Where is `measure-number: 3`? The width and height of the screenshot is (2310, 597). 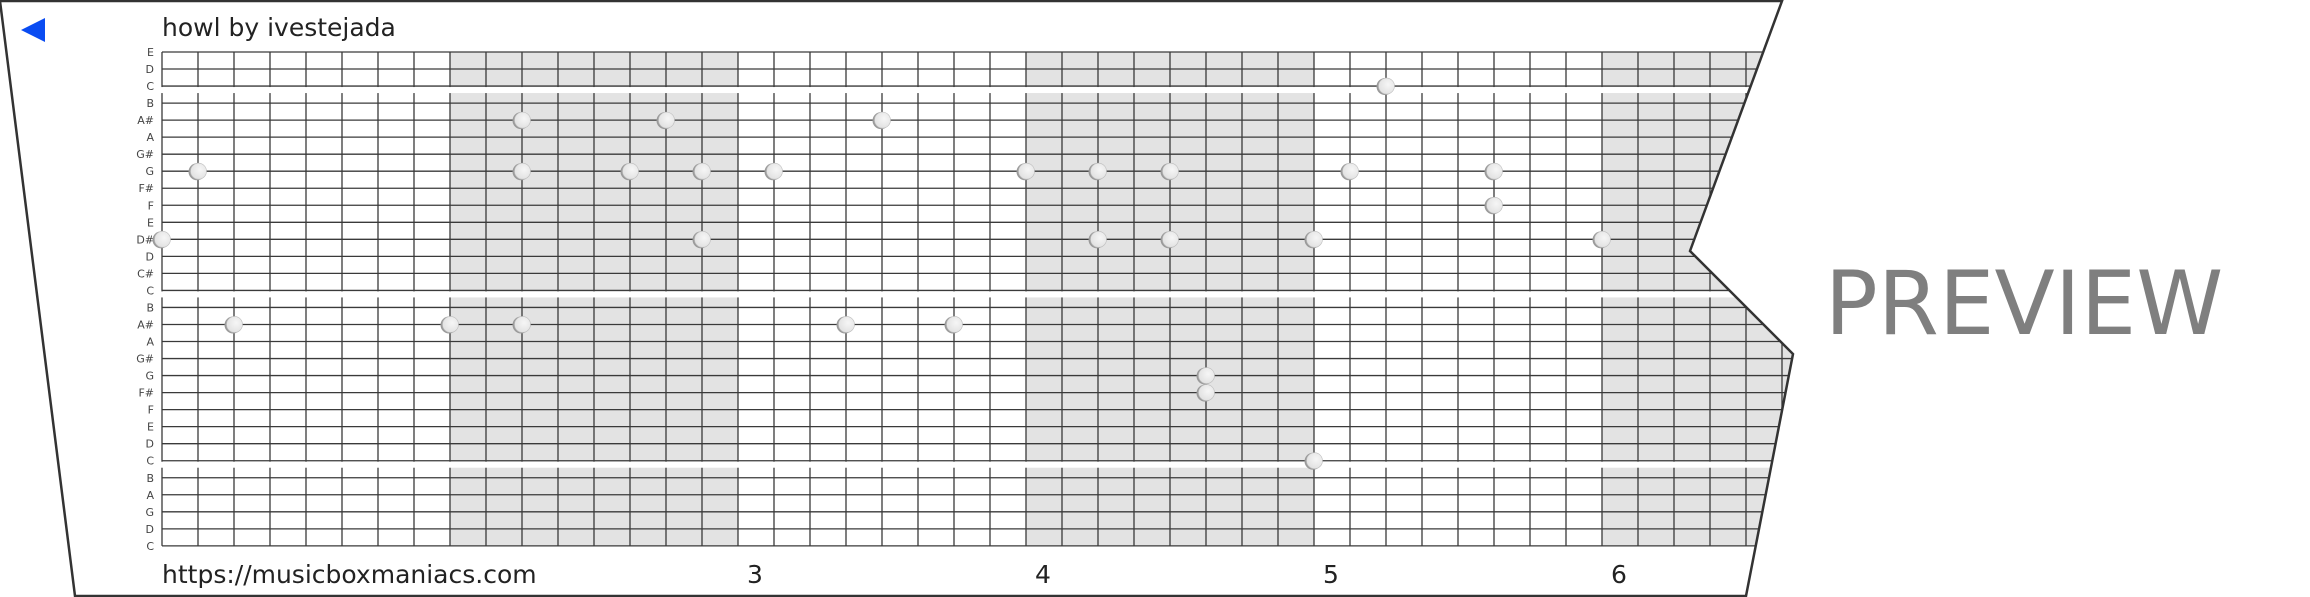 measure-number: 3 is located at coordinates (755, 574).